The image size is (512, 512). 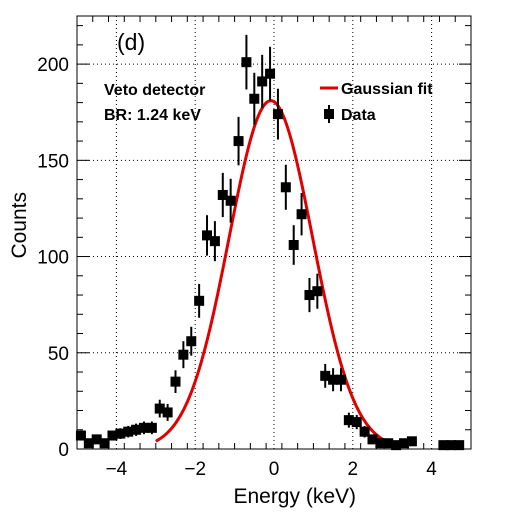 What do you see at coordinates (154, 90) in the screenshot?
I see `annotation-detector: Veto detector` at bounding box center [154, 90].